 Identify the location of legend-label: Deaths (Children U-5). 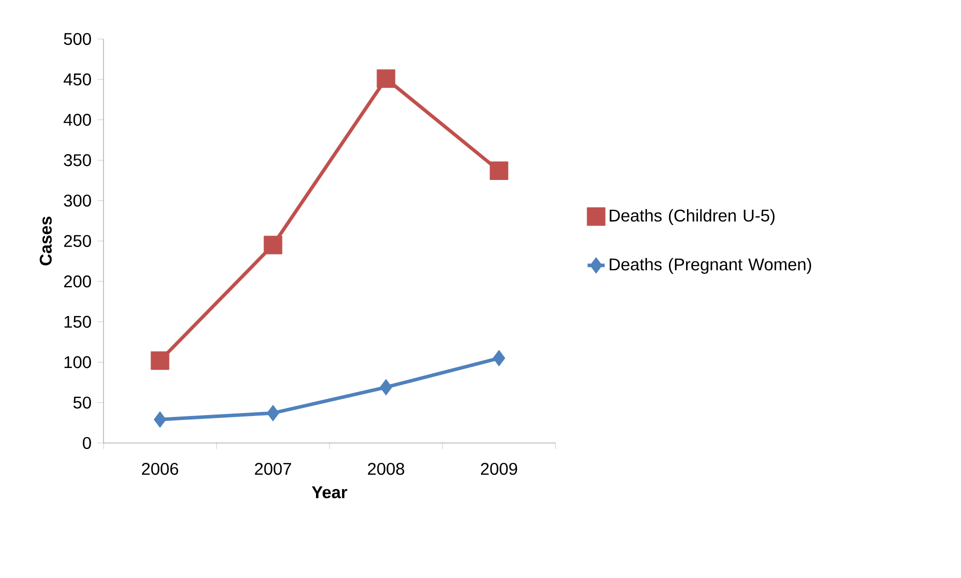
(692, 217).